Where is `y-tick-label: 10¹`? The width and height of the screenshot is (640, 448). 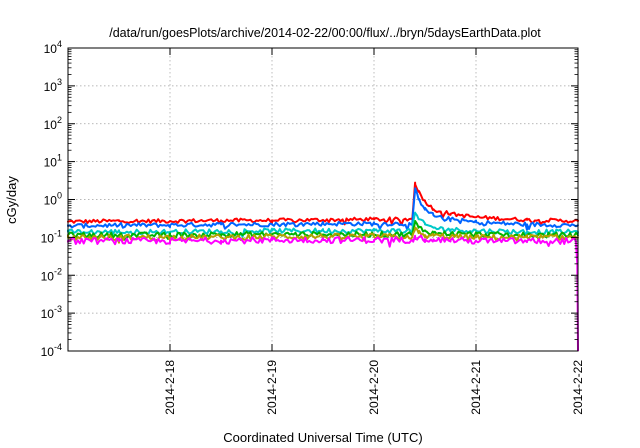 y-tick-label: 10¹ is located at coordinates (53, 161).